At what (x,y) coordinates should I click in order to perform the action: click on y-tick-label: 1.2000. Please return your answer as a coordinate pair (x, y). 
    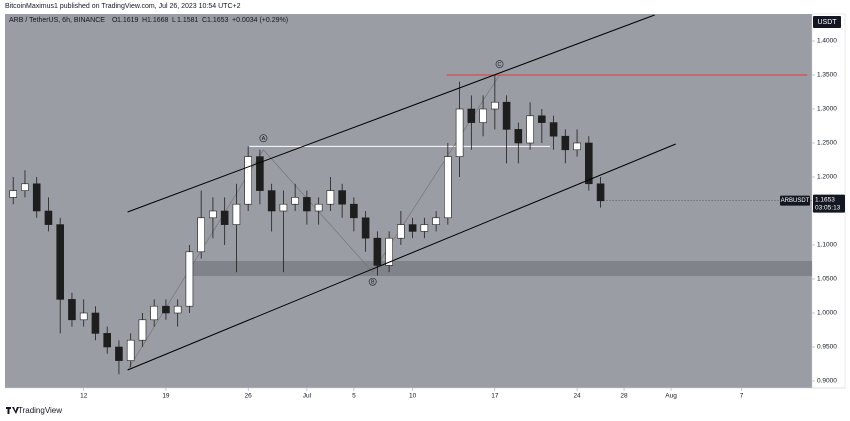
    Looking at the image, I should click on (827, 177).